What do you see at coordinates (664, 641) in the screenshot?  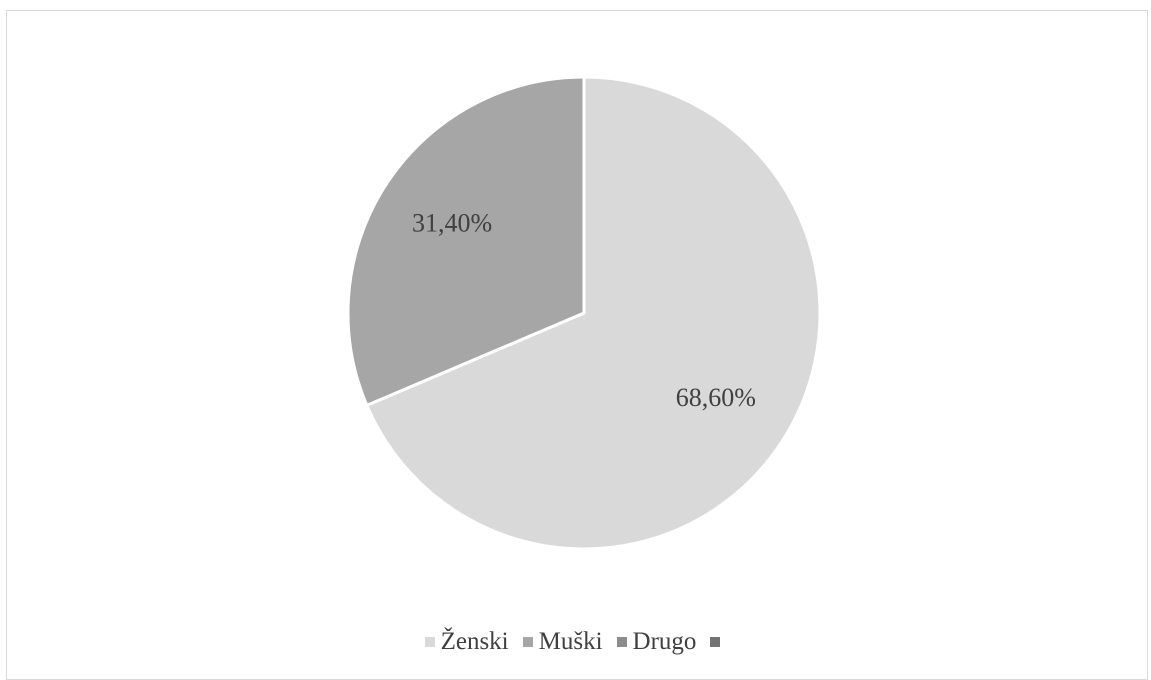 I see `legend-label-2: Drugo` at bounding box center [664, 641].